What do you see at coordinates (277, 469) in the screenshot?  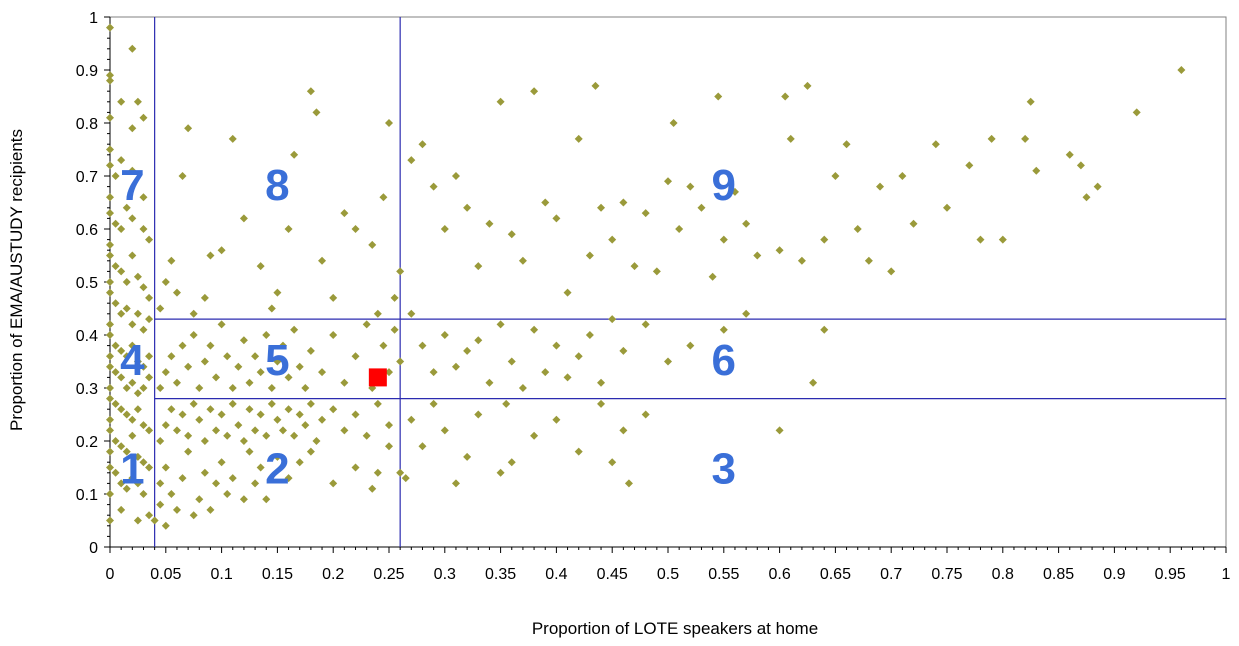 I see `region-label-2: 2` at bounding box center [277, 469].